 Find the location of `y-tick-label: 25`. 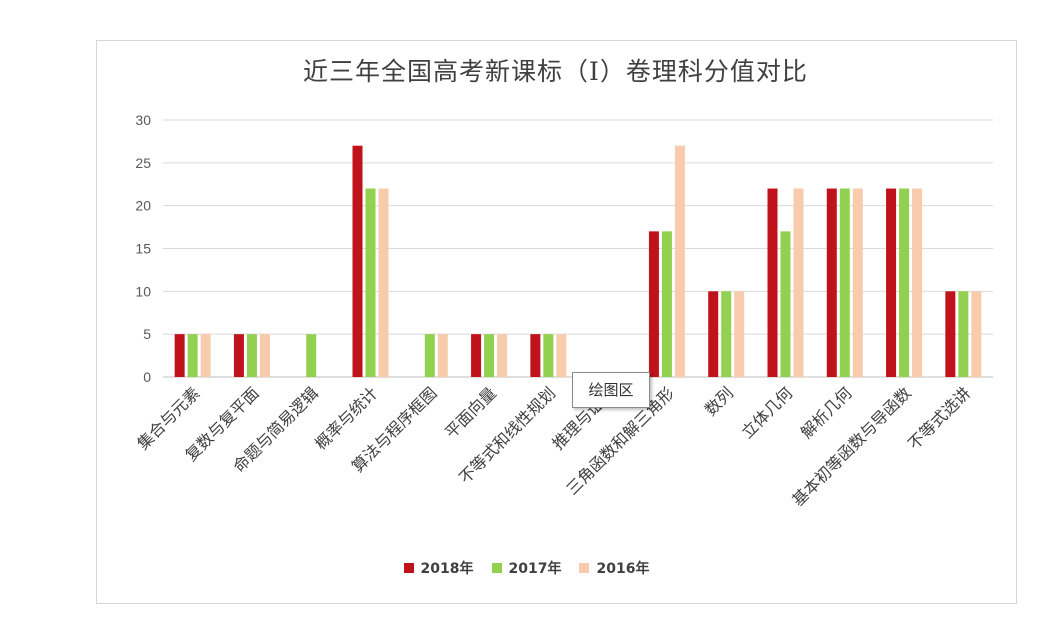

y-tick-label: 25 is located at coordinates (143, 163).